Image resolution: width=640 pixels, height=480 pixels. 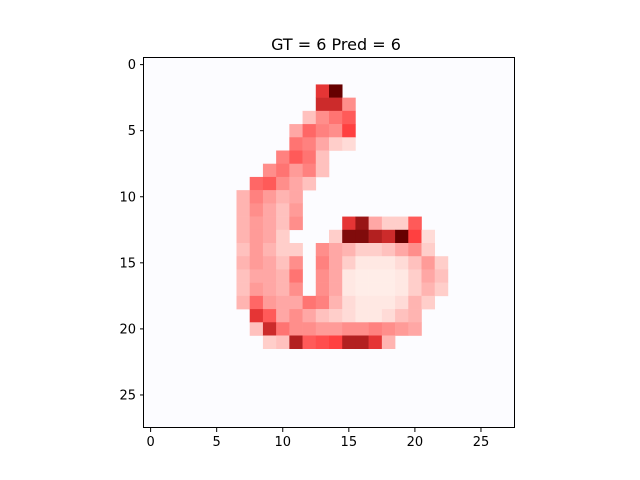 What do you see at coordinates (132, 65) in the screenshot?
I see `y-tick-label: 0` at bounding box center [132, 65].